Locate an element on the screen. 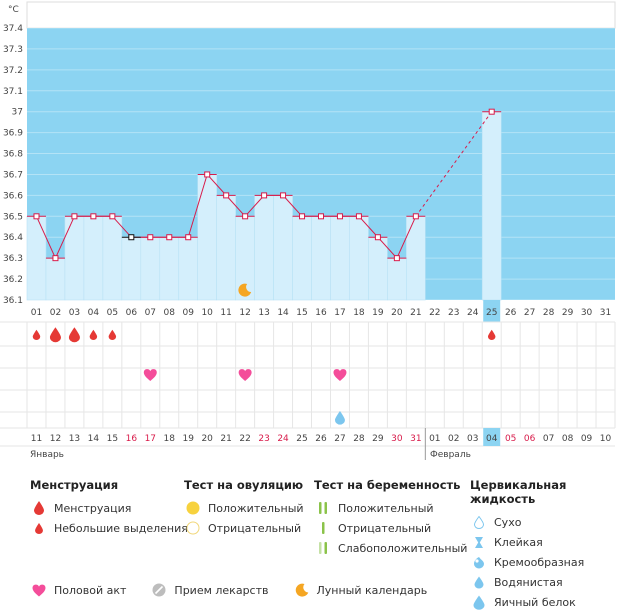 The width and height of the screenshot is (626, 612). calendar-current-highlight is located at coordinates (492, 437).